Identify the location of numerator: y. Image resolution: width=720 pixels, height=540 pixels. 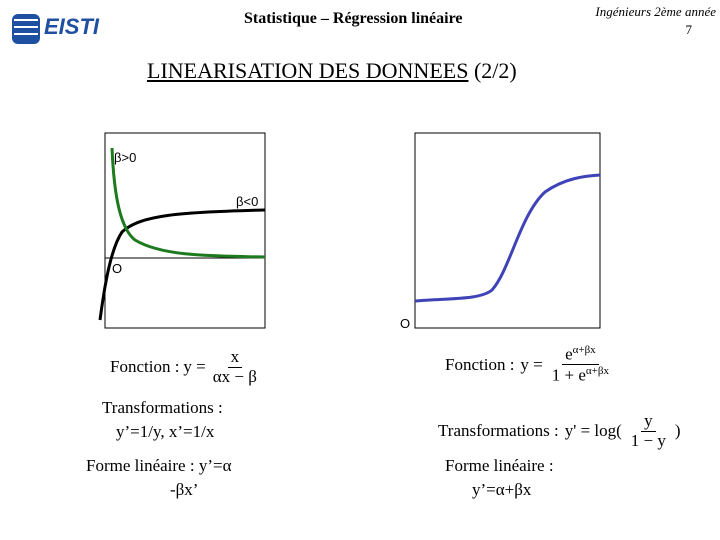
(648, 421).